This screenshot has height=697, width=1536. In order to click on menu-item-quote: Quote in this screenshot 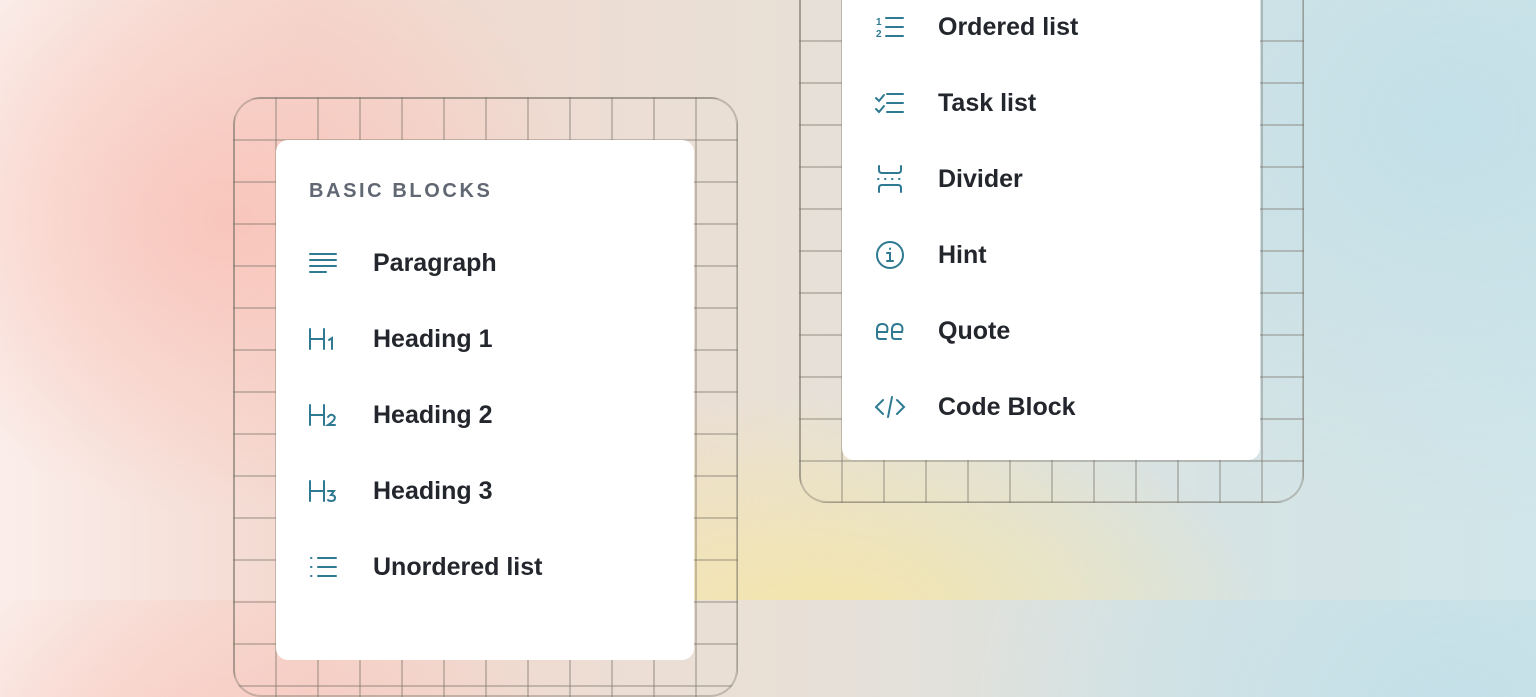, I will do `click(941, 331)`.